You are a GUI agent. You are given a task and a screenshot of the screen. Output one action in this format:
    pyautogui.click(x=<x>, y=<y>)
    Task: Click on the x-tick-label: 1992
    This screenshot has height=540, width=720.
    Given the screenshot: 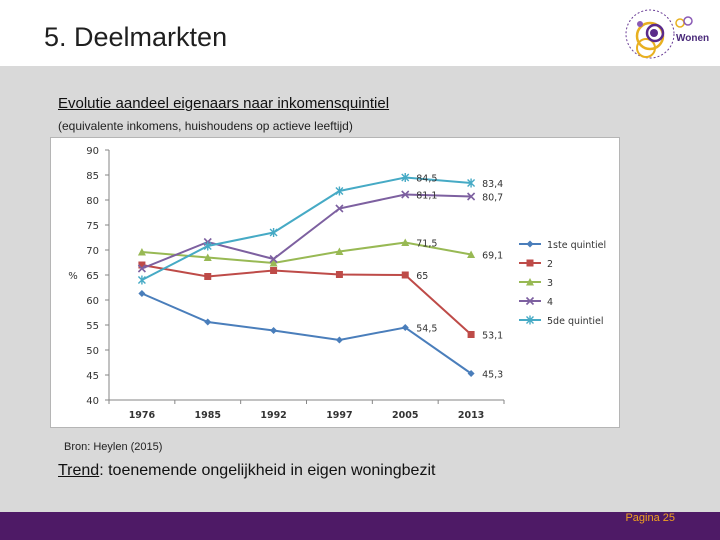 What is the action you would take?
    pyautogui.click(x=273, y=415)
    